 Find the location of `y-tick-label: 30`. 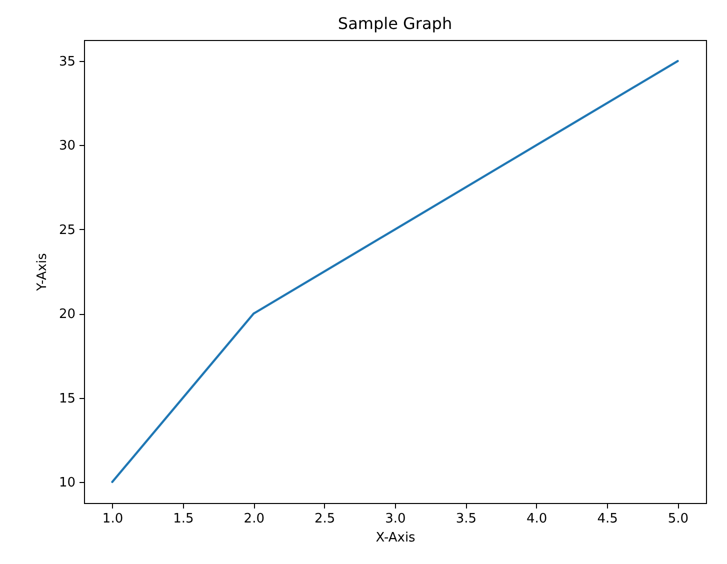

y-tick-label: 30 is located at coordinates (67, 146).